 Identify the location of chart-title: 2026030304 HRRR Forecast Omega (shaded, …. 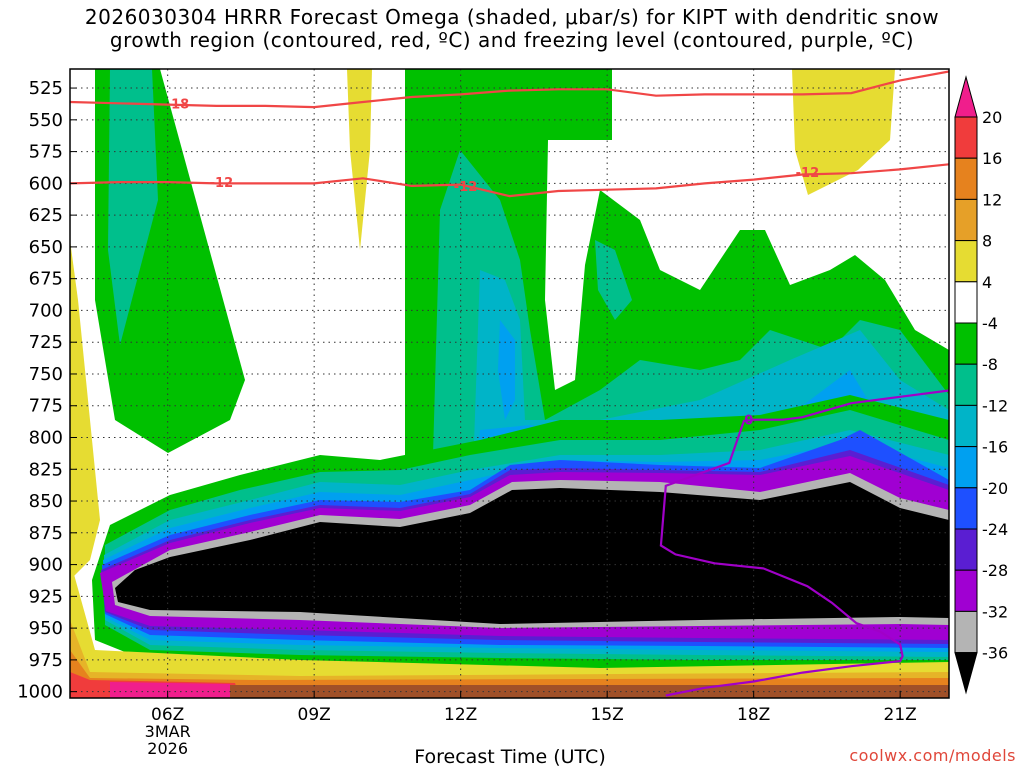
(512, 29).